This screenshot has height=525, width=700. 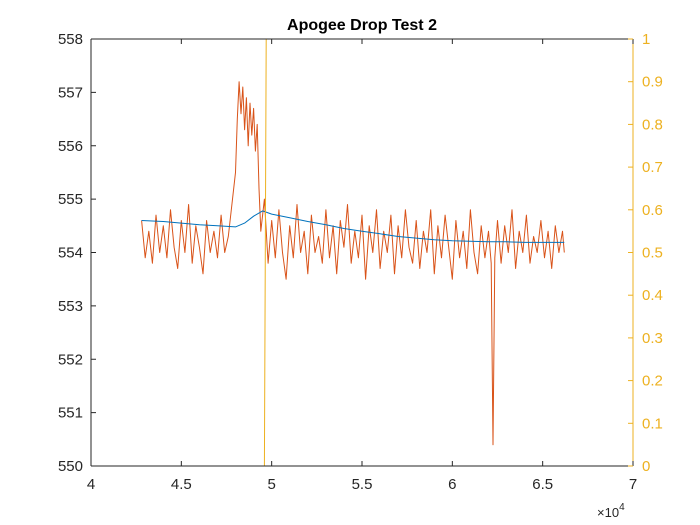 What do you see at coordinates (633, 484) in the screenshot?
I see `x-tick-label: 7` at bounding box center [633, 484].